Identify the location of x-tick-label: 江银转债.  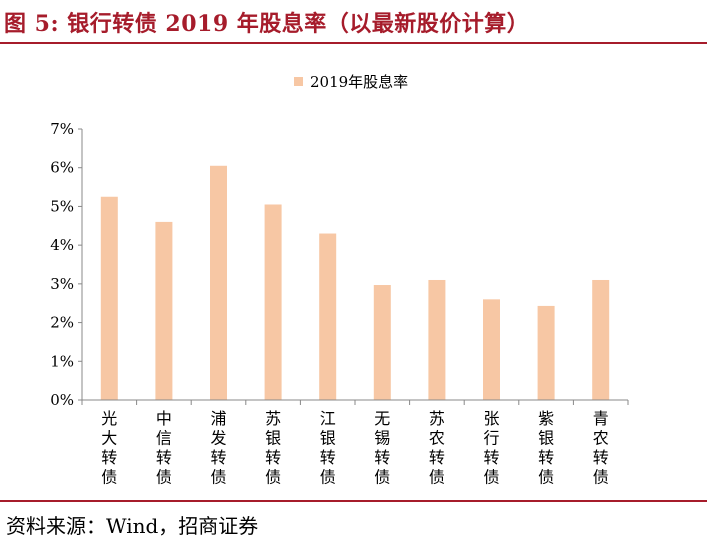
(328, 448).